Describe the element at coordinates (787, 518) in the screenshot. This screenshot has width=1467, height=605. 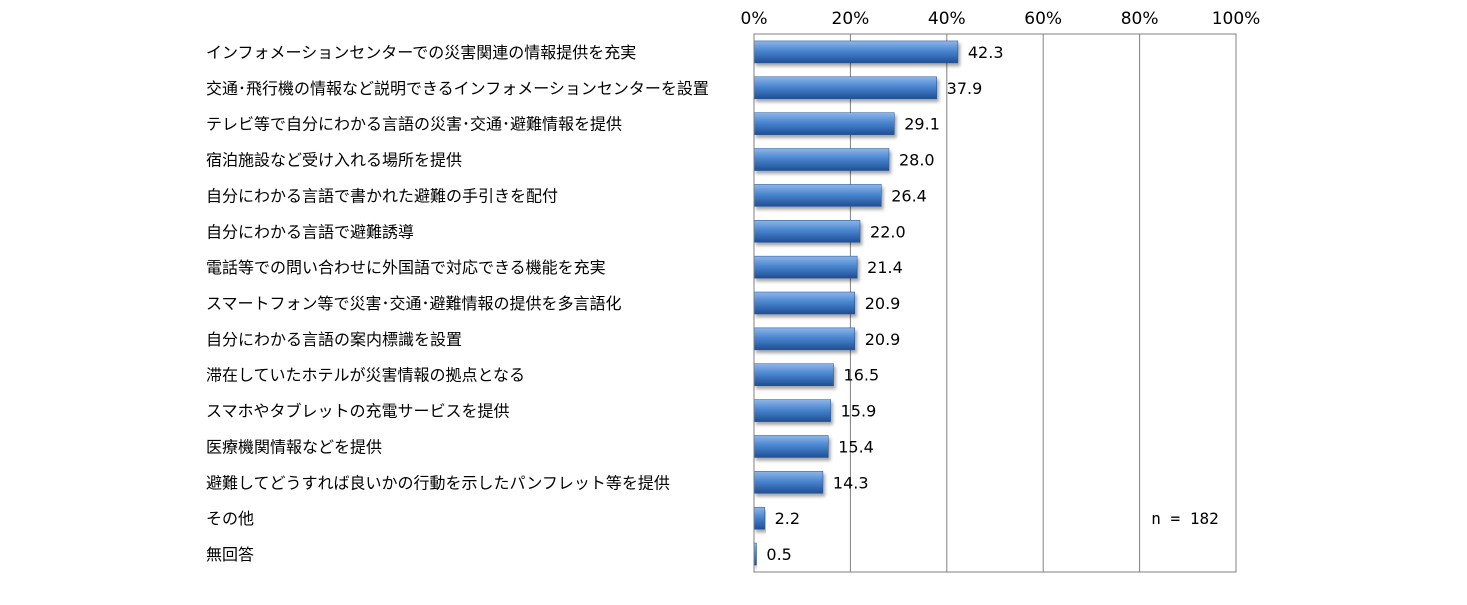
I see `data-label: 2.2` at that location.